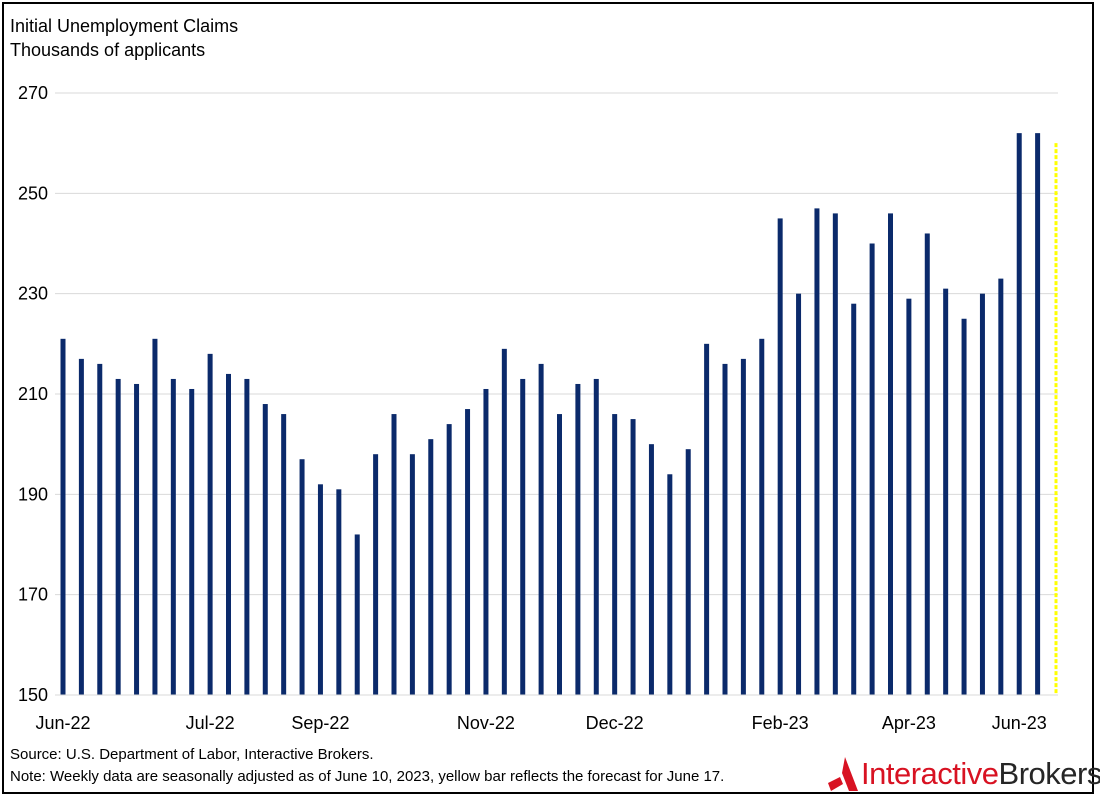  Describe the element at coordinates (780, 723) in the screenshot. I see `x-tick-label: Feb-23` at that location.